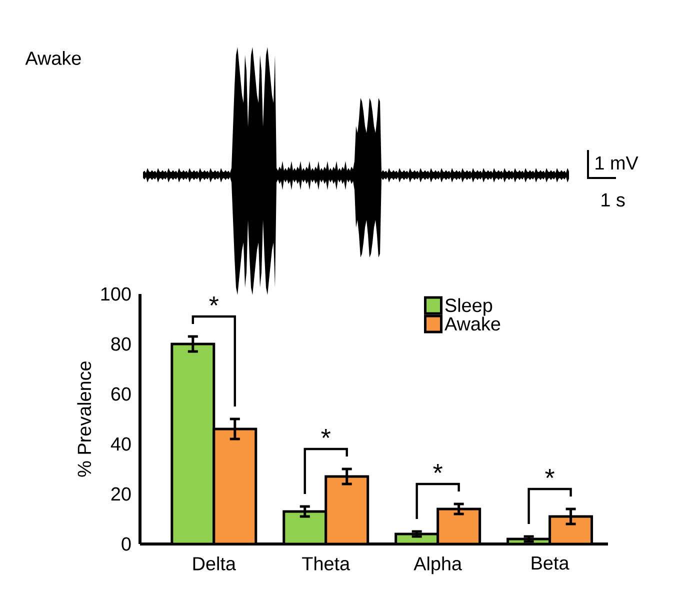 The image size is (689, 596). What do you see at coordinates (126, 544) in the screenshot?
I see `y-tick-label: 0` at bounding box center [126, 544].